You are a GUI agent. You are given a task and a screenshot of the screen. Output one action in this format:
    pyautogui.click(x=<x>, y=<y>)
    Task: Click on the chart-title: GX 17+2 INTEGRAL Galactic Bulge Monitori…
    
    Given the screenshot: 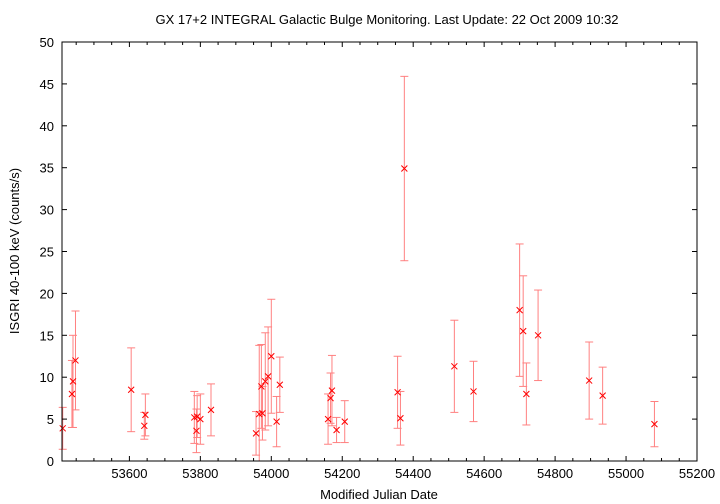 What is the action you would take?
    pyautogui.click(x=386, y=19)
    